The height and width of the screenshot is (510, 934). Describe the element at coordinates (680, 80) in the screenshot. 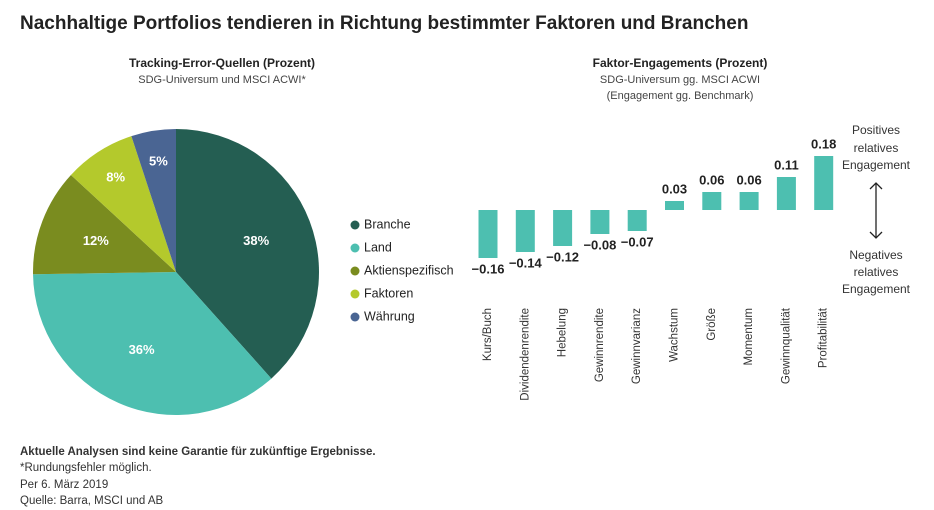

I see `bar-subtitle: SDG-Universum gg. MSCI ACWI` at that location.